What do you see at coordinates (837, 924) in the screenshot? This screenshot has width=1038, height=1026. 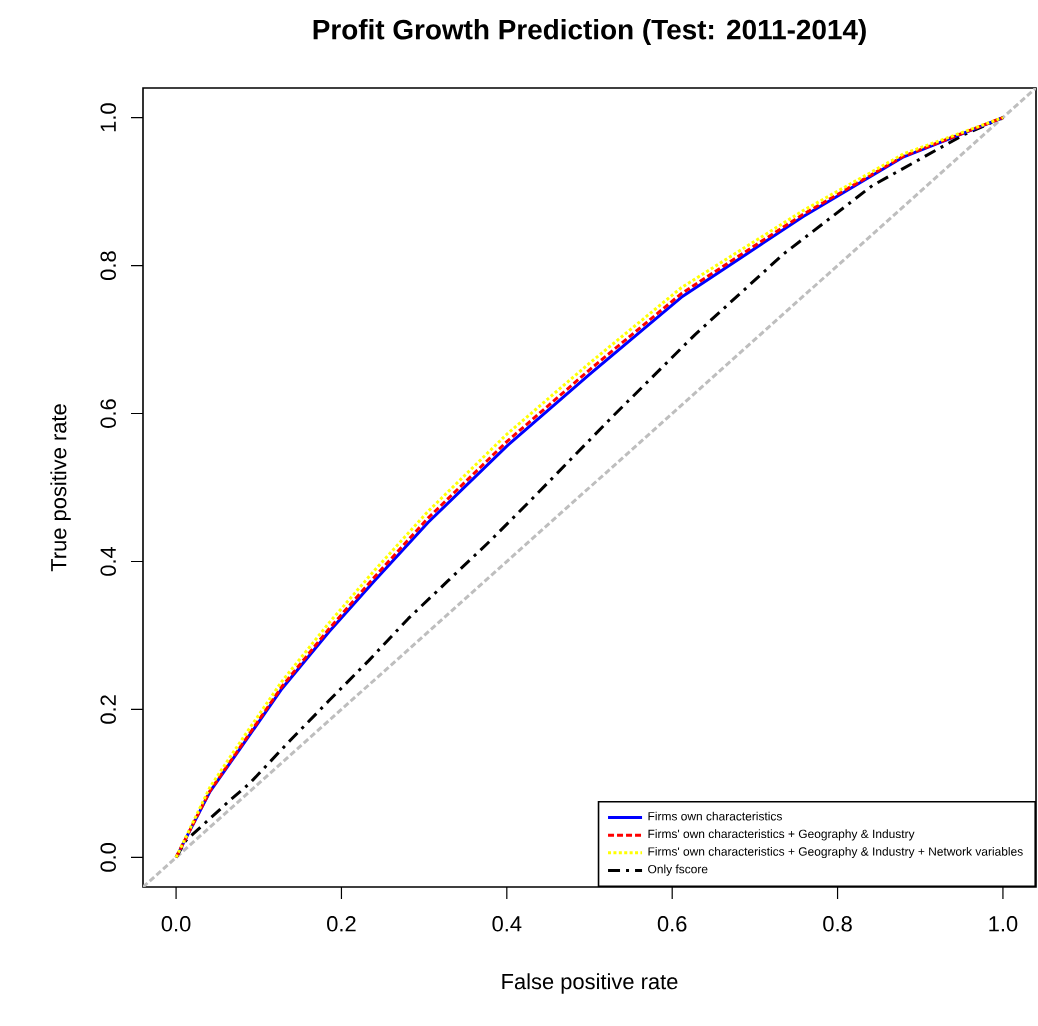 I see `x-tick-label: 0.8` at bounding box center [837, 924].